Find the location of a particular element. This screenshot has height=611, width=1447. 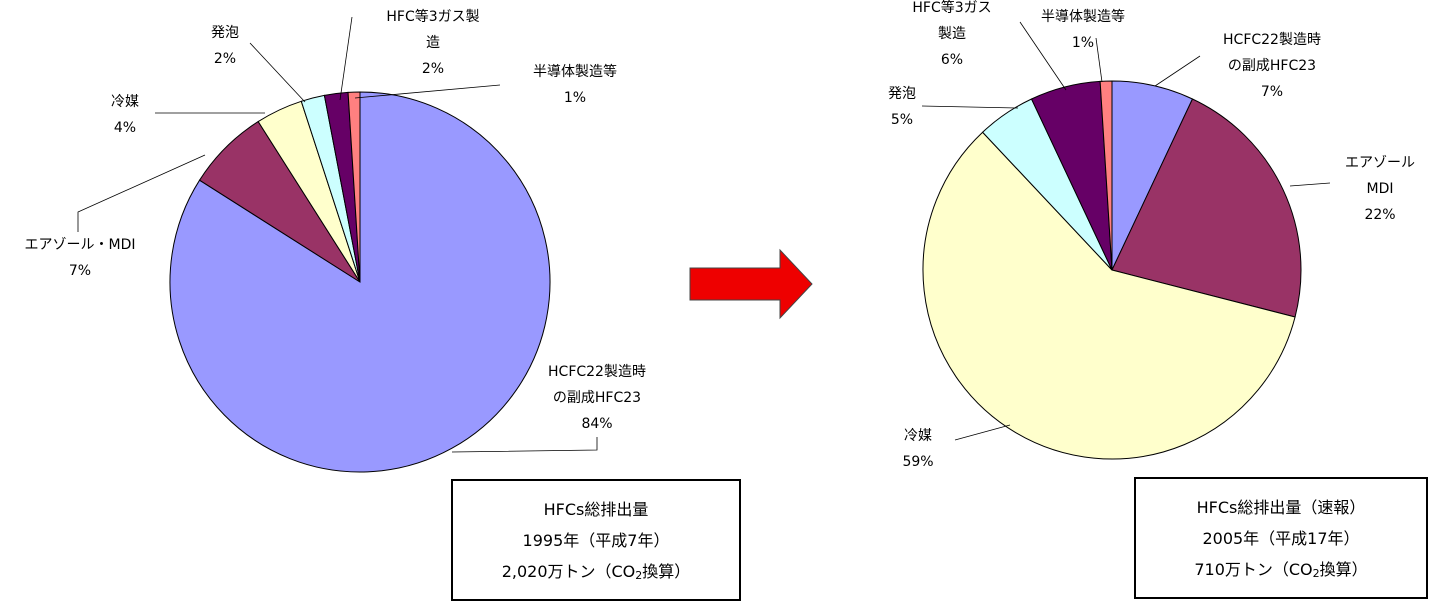

summary-text: 710万トン（CO is located at coordinates (1253, 569).